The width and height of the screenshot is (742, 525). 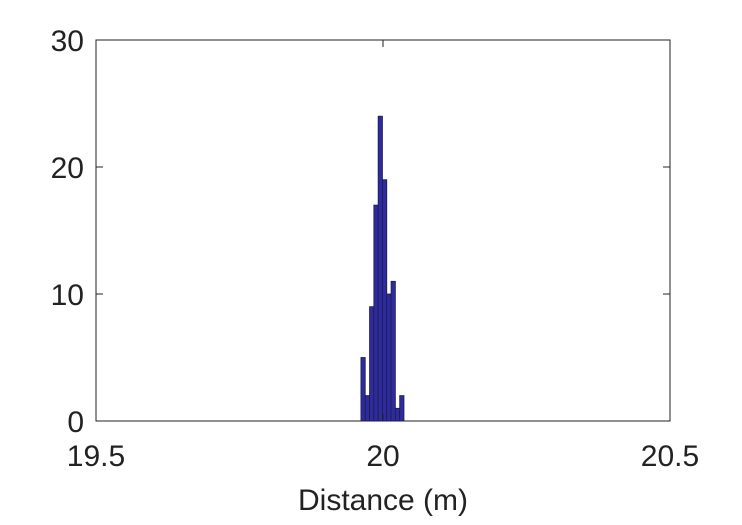 What do you see at coordinates (383, 500) in the screenshot?
I see `x-axis-label: Distance (m)` at bounding box center [383, 500].